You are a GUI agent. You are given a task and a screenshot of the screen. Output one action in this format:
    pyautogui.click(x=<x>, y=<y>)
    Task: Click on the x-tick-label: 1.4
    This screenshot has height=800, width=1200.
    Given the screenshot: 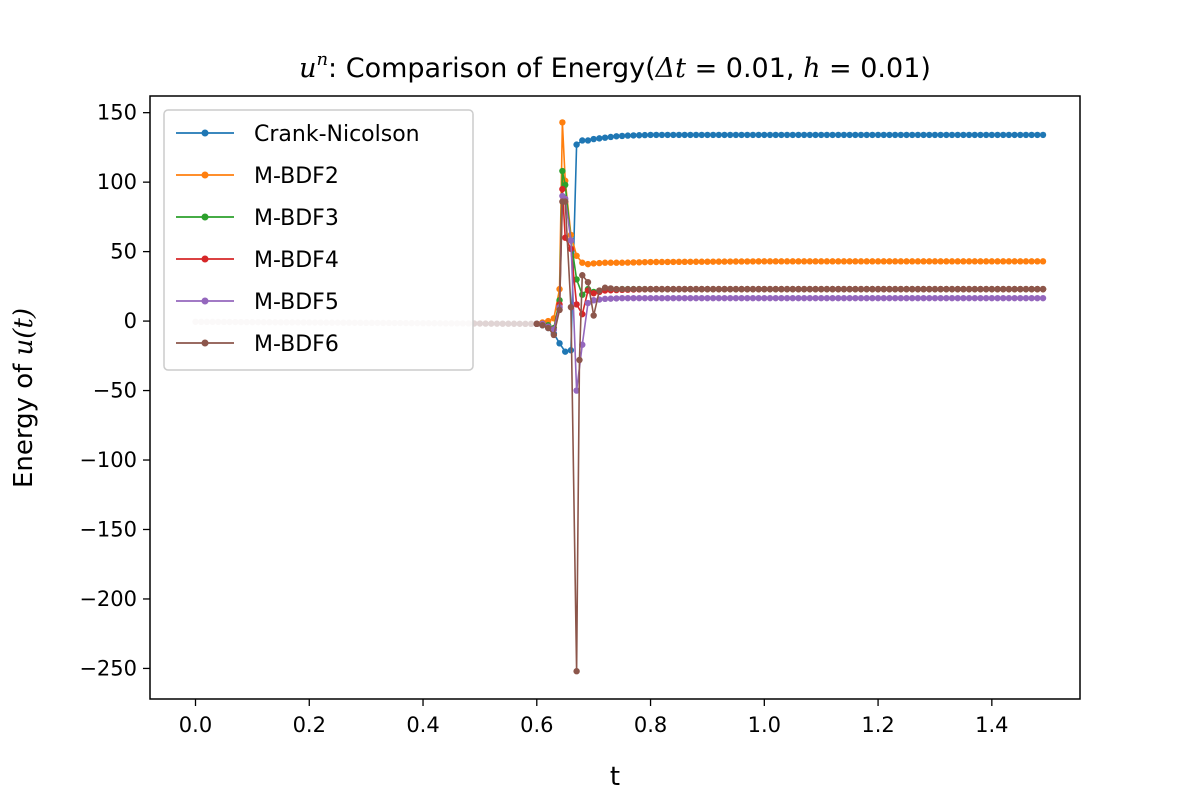 What is the action you would take?
    pyautogui.click(x=991, y=725)
    